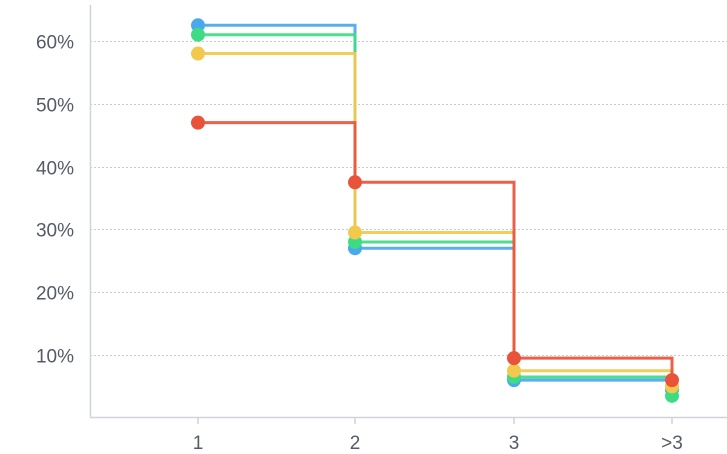 The width and height of the screenshot is (727, 454). I want to click on y-tick-label: 10%, so click(55, 357).